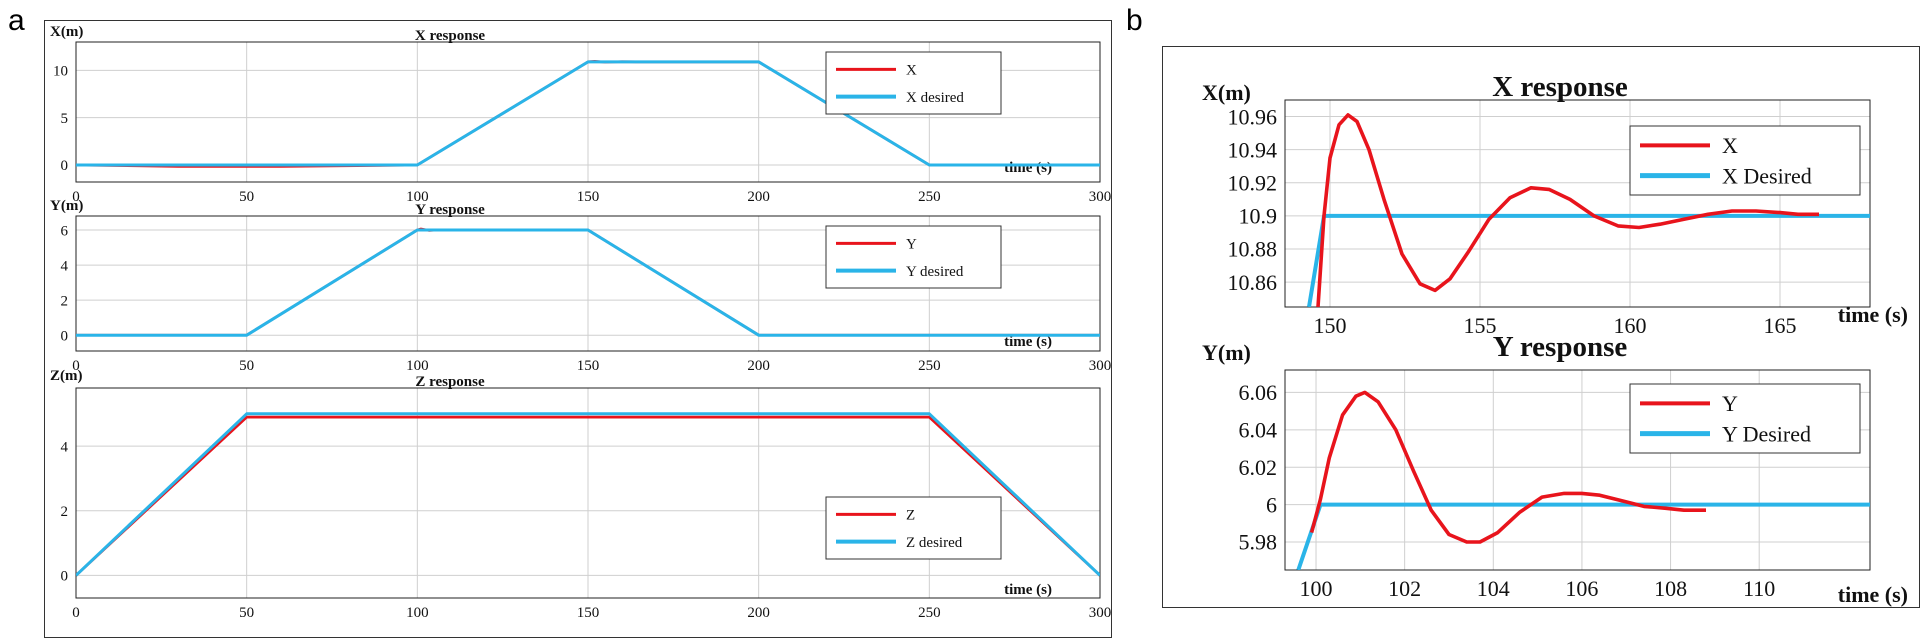 The width and height of the screenshot is (1927, 642). I want to click on a-y-xtick-label-1: 50, so click(246, 366).